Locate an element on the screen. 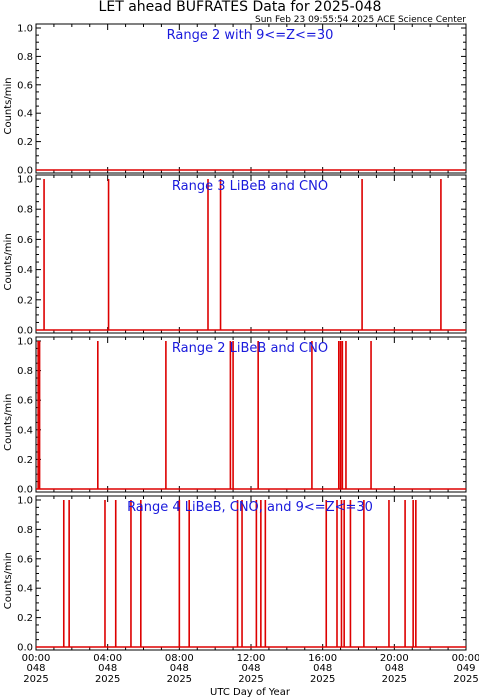 The height and width of the screenshot is (700, 479). x-tick-time: 20:00 is located at coordinates (394, 658).